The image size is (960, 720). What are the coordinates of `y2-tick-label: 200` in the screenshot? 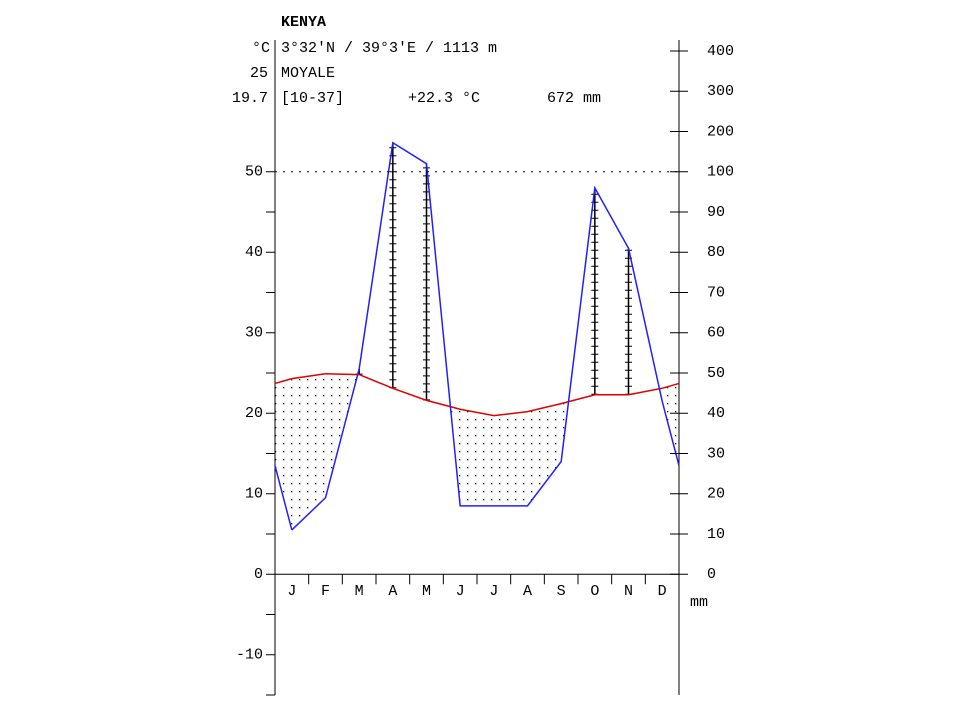 It's located at (720, 131).